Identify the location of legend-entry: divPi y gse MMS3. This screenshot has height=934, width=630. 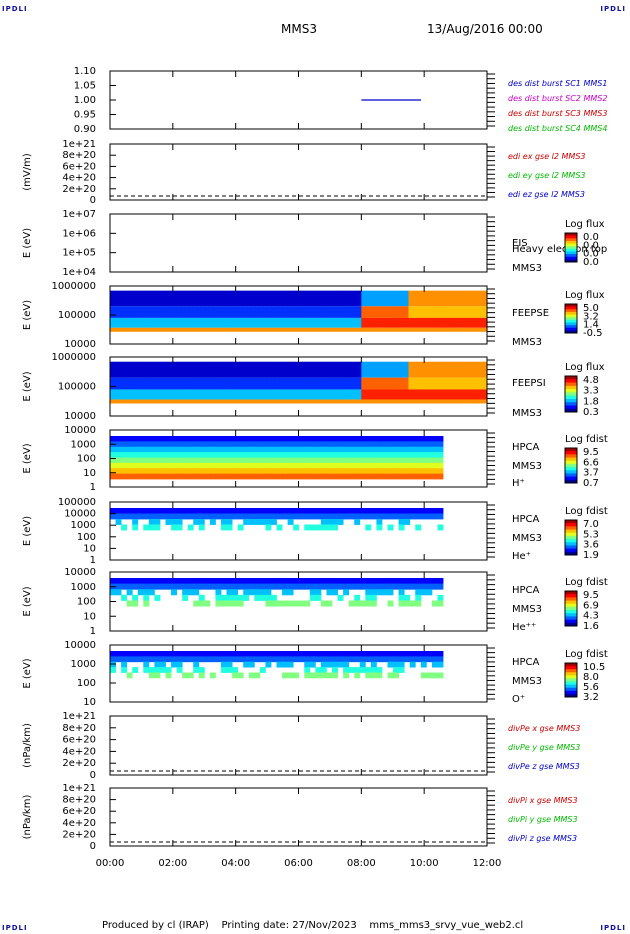
(543, 819).